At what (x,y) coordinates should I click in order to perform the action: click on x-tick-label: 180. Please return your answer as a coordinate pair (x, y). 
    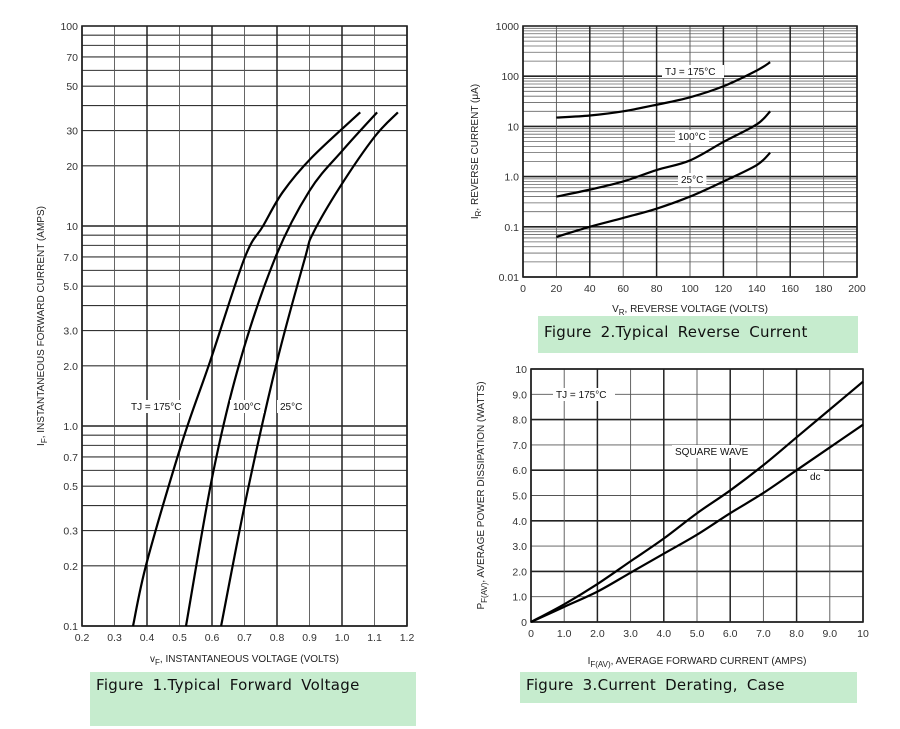
    Looking at the image, I should click on (824, 289).